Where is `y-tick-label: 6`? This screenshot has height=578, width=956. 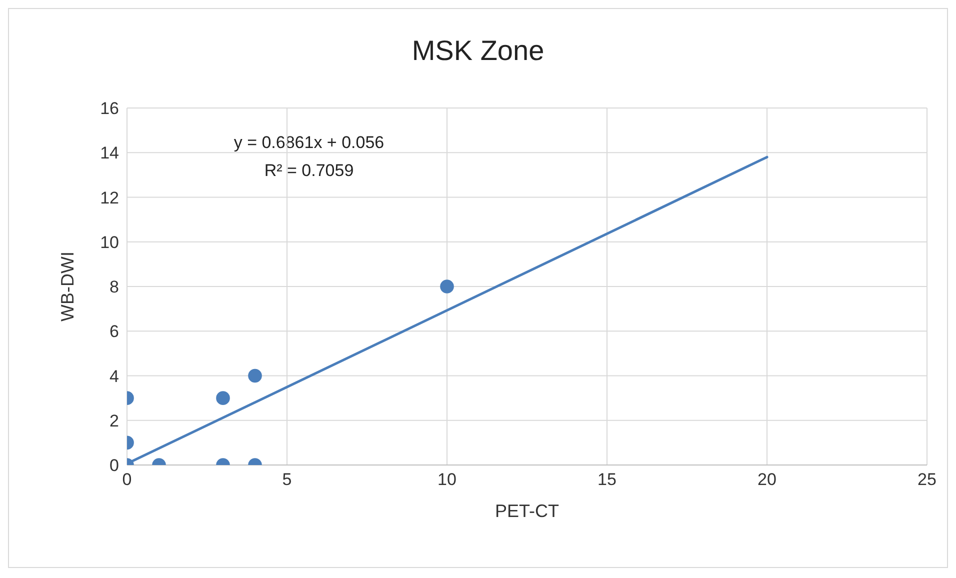
y-tick-label: 6 is located at coordinates (114, 332).